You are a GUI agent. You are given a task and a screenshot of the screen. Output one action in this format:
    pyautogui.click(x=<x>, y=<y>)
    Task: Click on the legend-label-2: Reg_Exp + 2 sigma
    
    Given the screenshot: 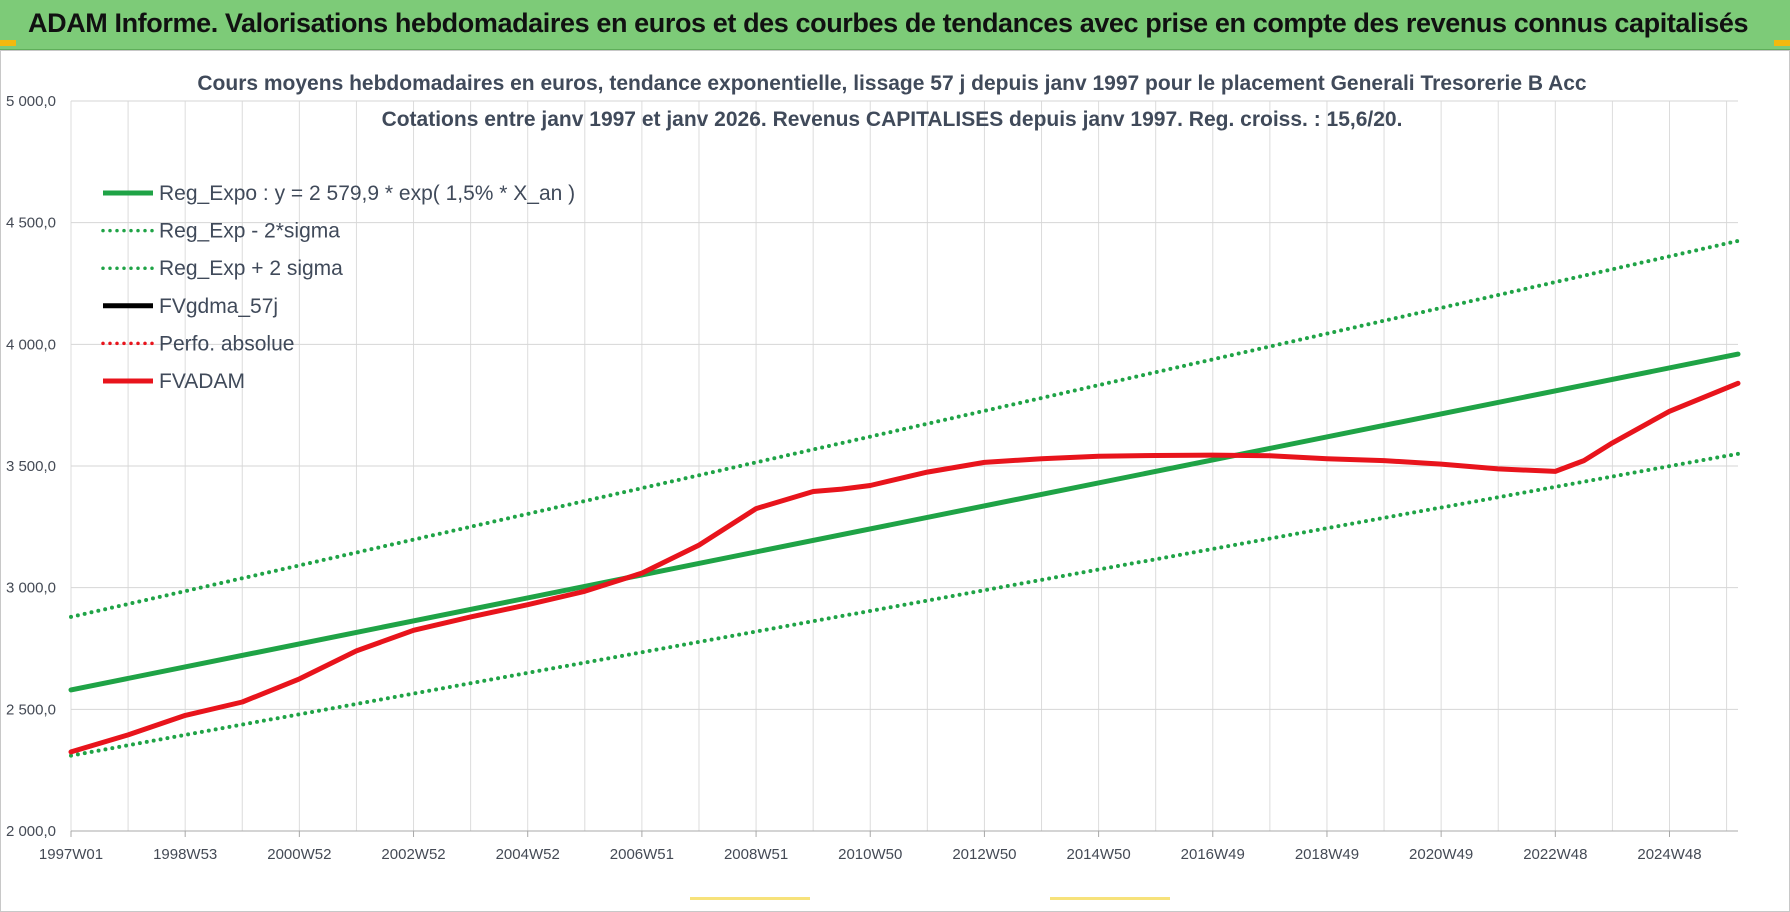 What is the action you would take?
    pyautogui.click(x=251, y=268)
    